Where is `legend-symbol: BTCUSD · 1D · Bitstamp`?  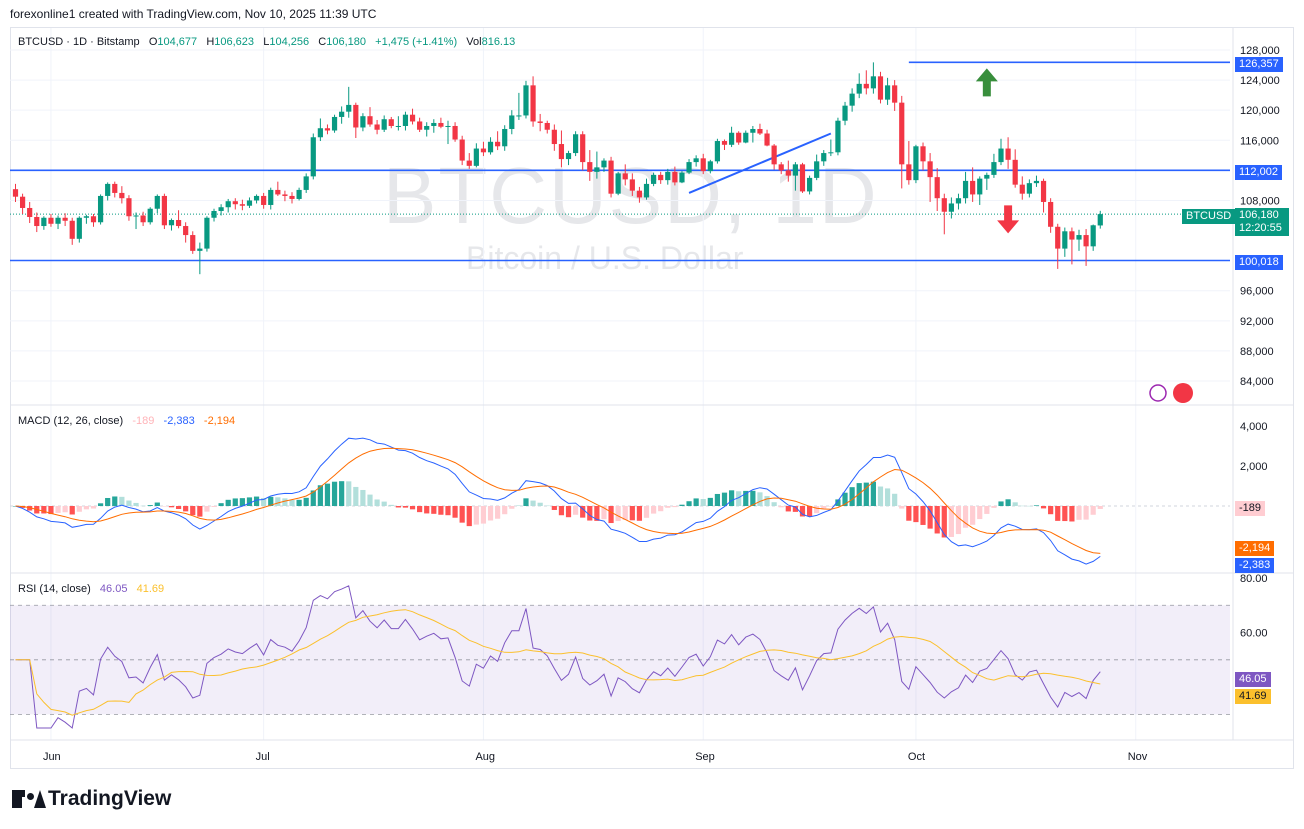
legend-symbol: BTCUSD · 1D · Bitstamp is located at coordinates (79, 42).